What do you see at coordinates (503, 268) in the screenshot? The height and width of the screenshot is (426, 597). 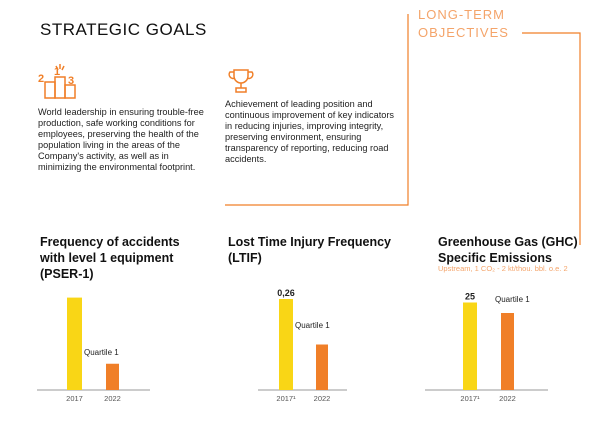 I see `chart-subtitle: Upstream, 1 CO₂ - 2 kt/thou. bbl. o.e. 2` at bounding box center [503, 268].